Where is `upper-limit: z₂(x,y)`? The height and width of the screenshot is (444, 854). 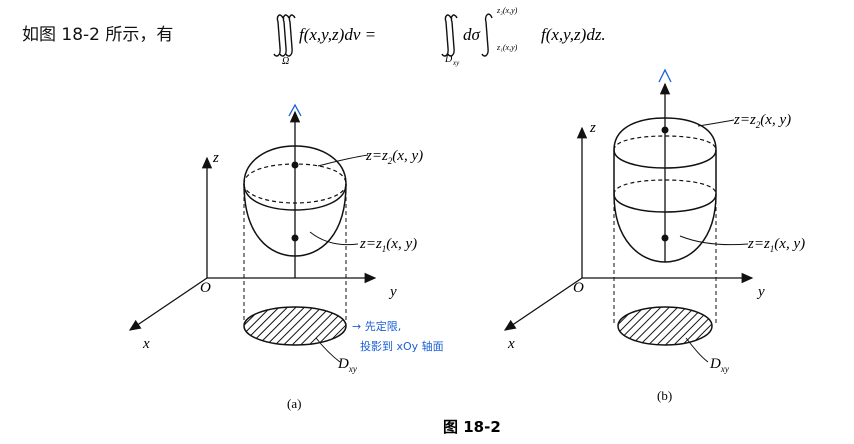
upper-limit: z₂(x,y) is located at coordinates (507, 10).